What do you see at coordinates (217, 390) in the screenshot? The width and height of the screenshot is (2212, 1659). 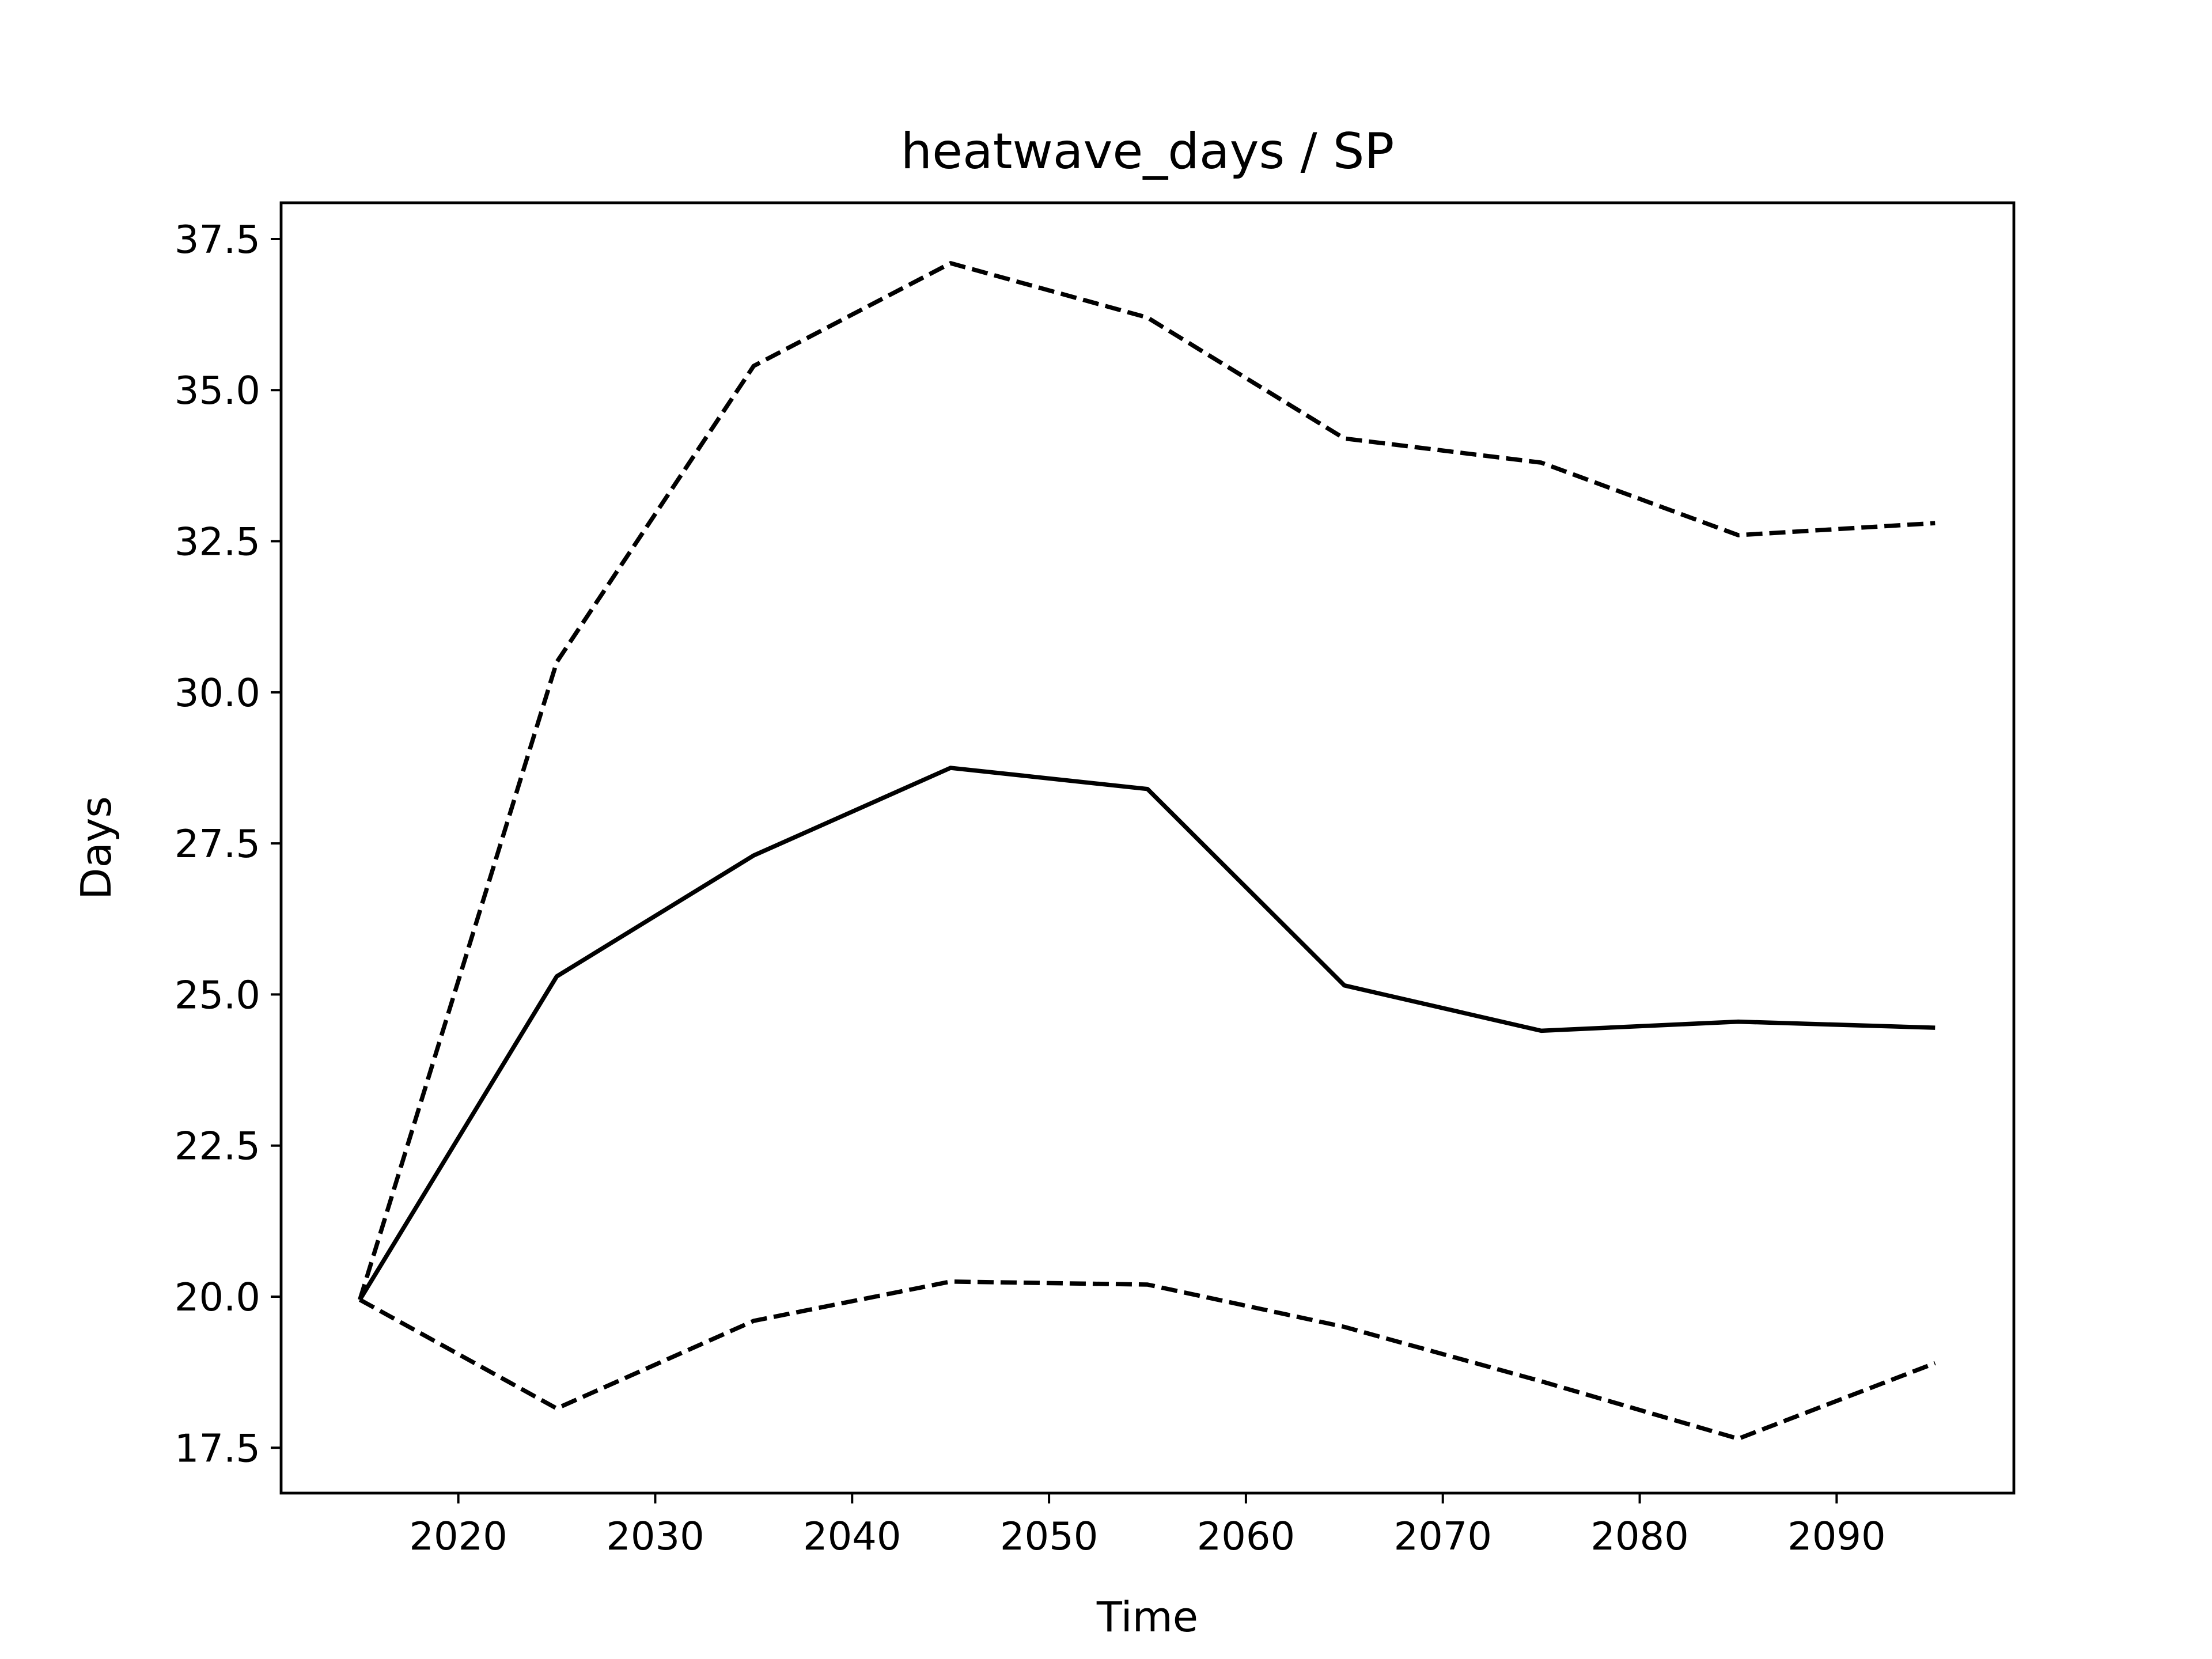 I see `y-tick-label: 35.0` at bounding box center [217, 390].